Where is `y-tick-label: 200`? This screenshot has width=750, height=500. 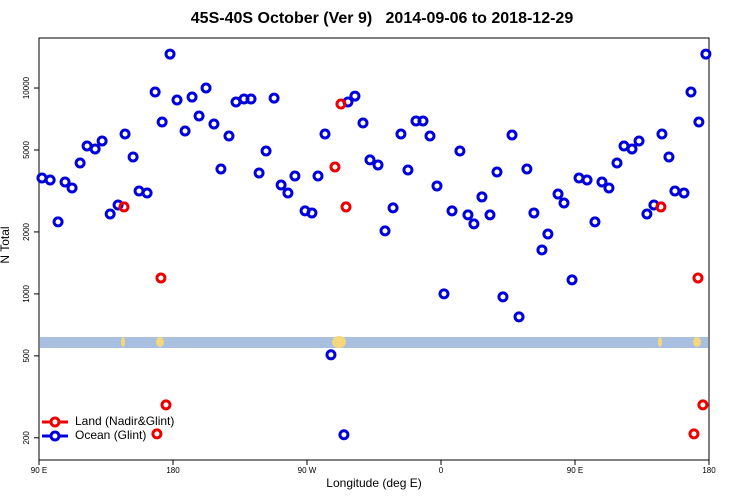
y-tick-label: 200 is located at coordinates (26, 438).